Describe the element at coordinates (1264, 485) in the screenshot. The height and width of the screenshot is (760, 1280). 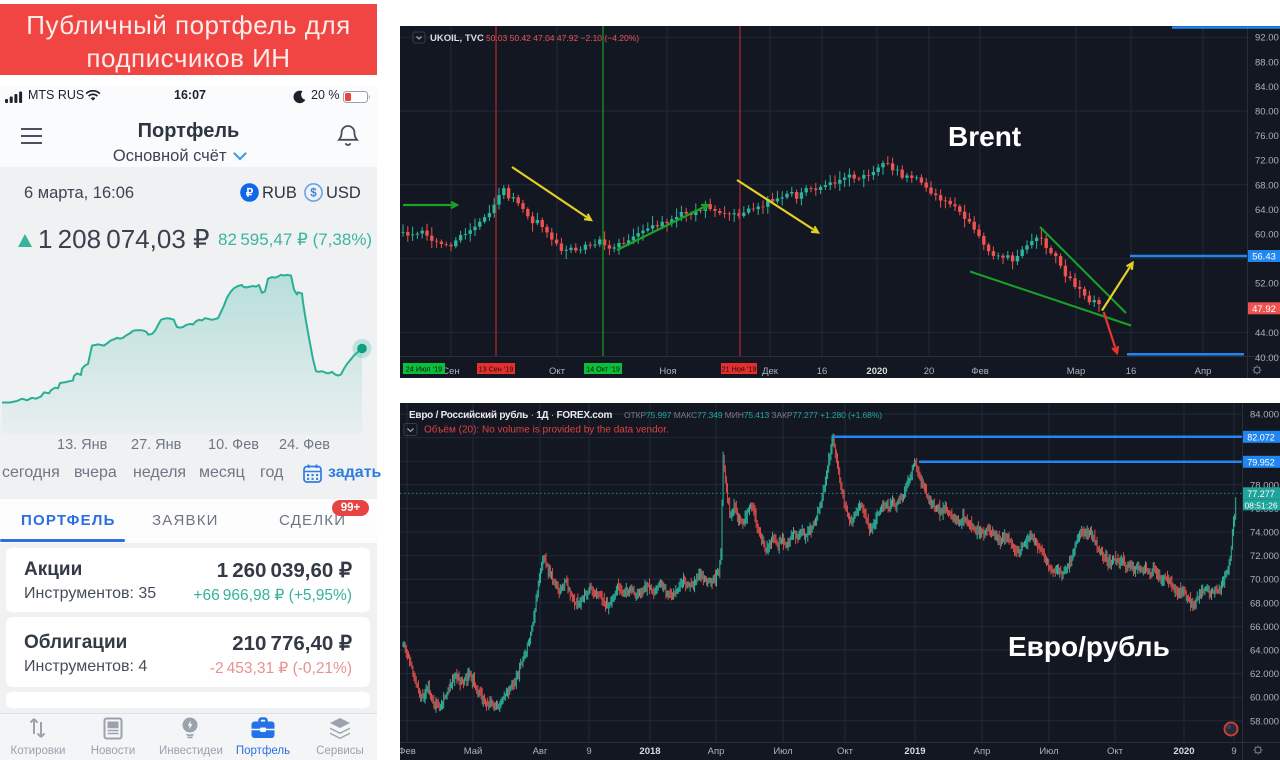
I see `svg-text: 78.000` at that location.